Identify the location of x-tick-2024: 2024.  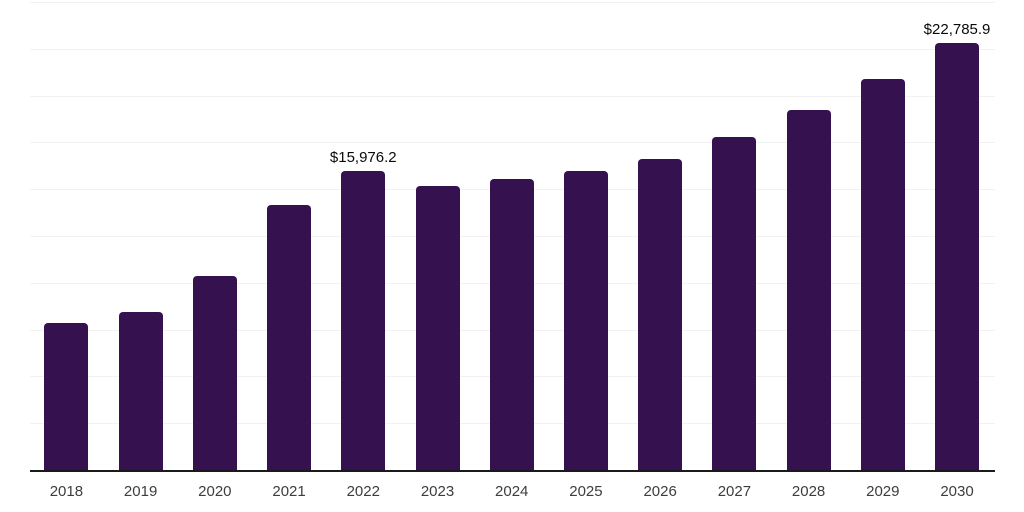
(512, 491).